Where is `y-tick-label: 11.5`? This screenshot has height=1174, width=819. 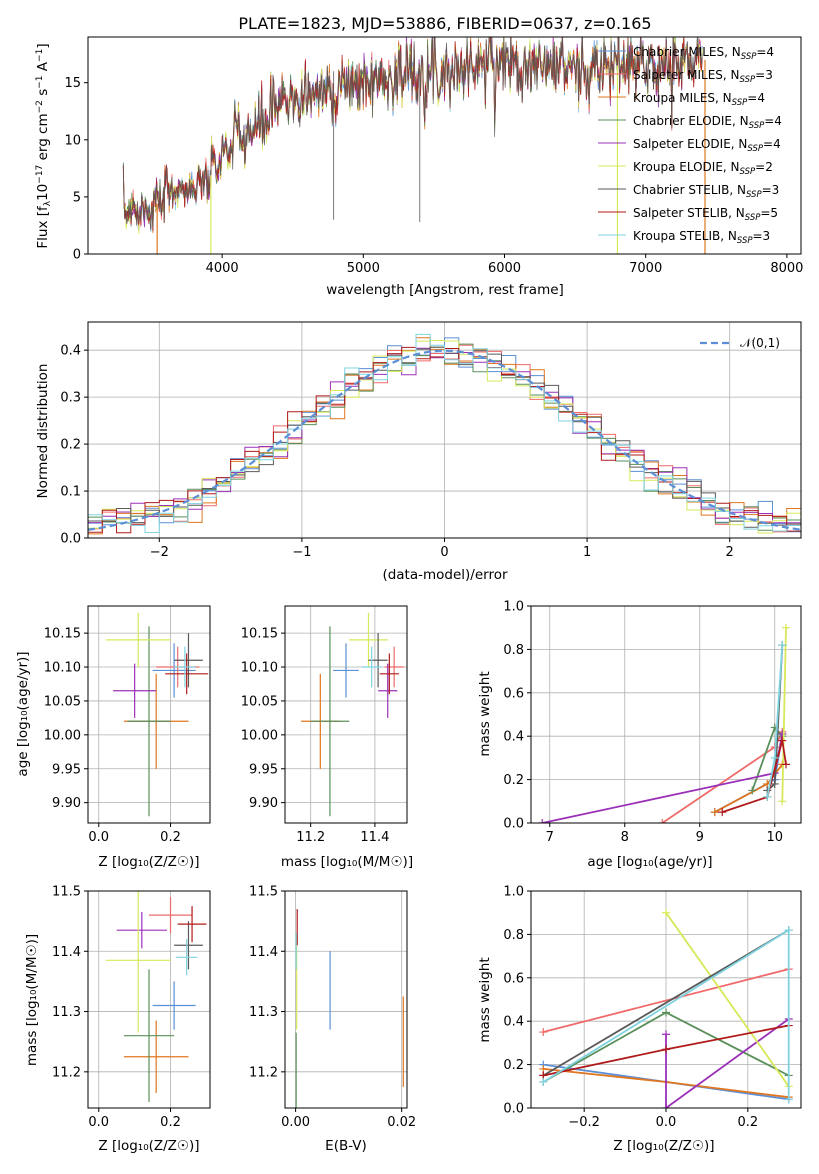
y-tick-label: 11.5 is located at coordinates (263, 892).